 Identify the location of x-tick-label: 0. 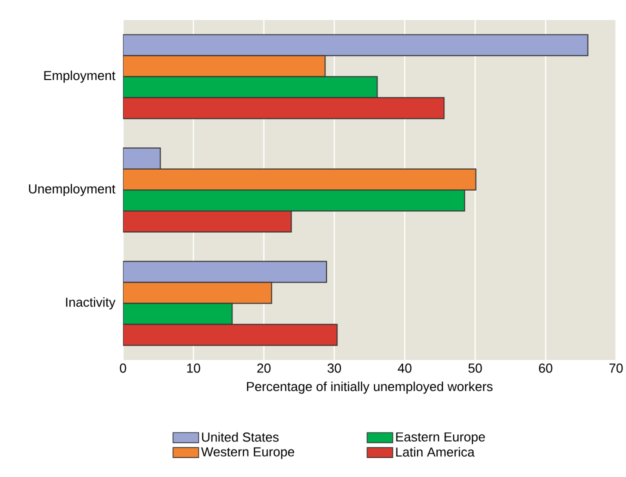
(123, 368).